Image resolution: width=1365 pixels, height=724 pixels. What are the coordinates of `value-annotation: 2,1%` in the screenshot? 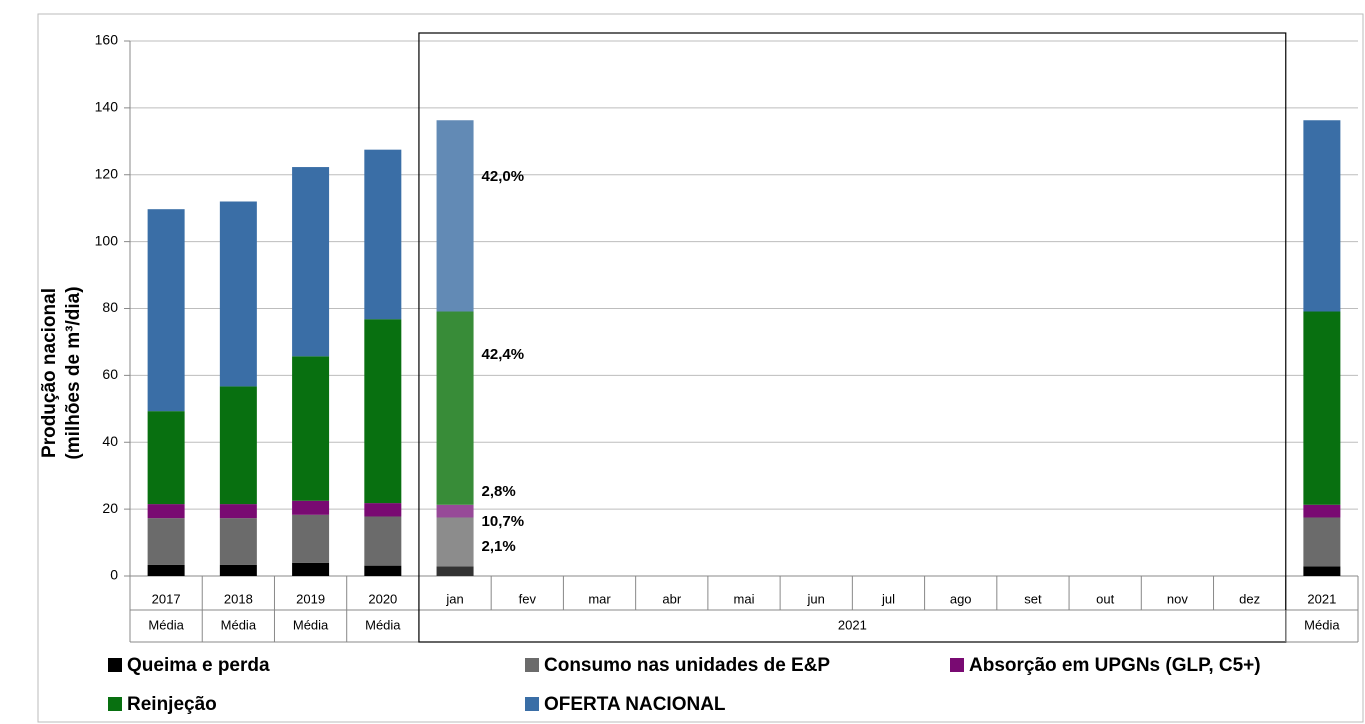 It's located at (499, 546).